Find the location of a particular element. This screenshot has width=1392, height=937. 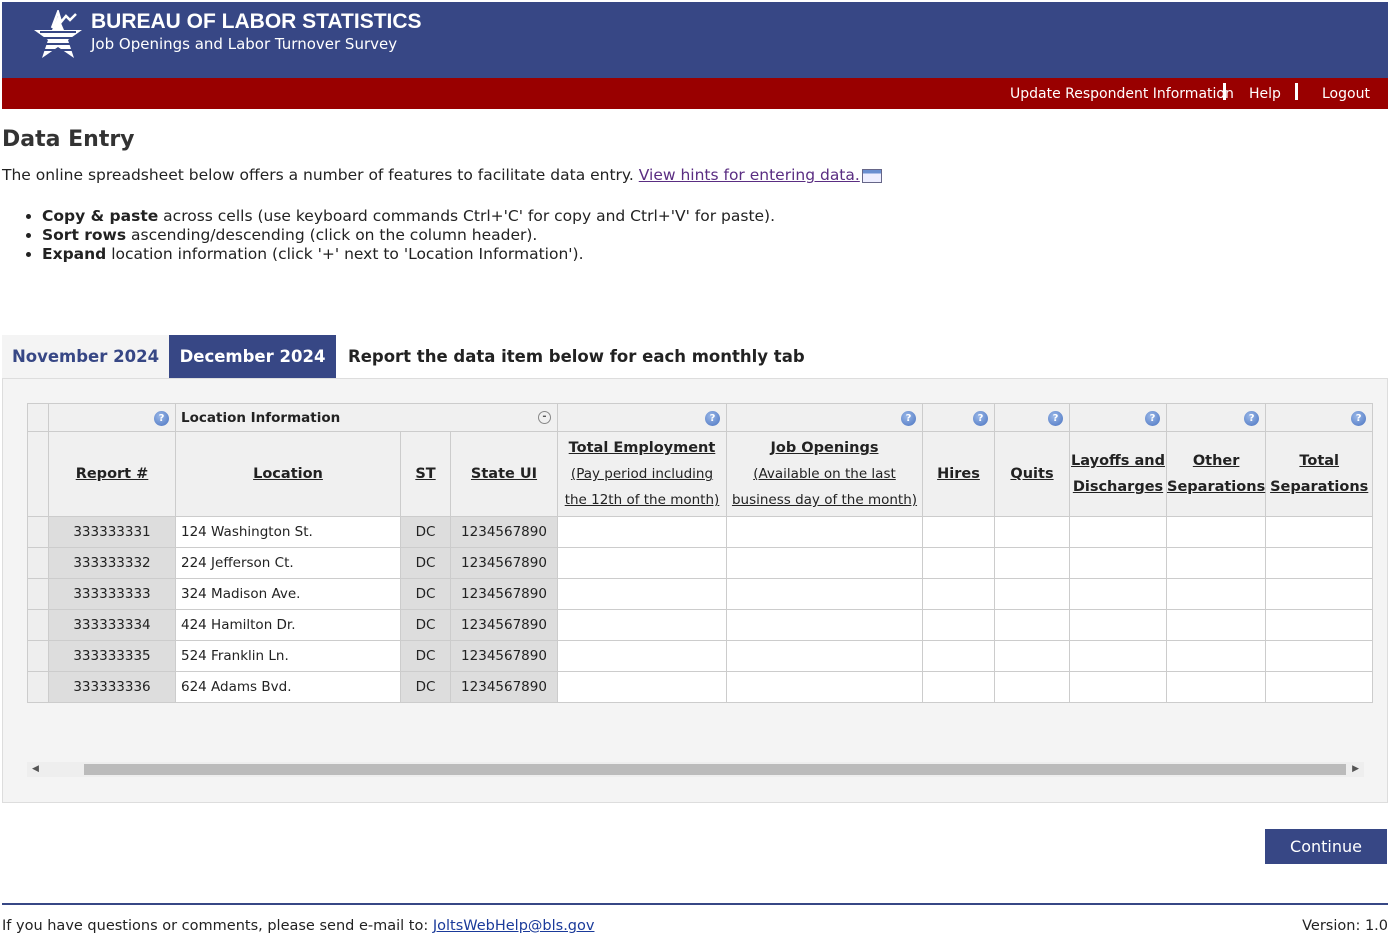

hints-link: View hints for entering data. is located at coordinates (749, 175).